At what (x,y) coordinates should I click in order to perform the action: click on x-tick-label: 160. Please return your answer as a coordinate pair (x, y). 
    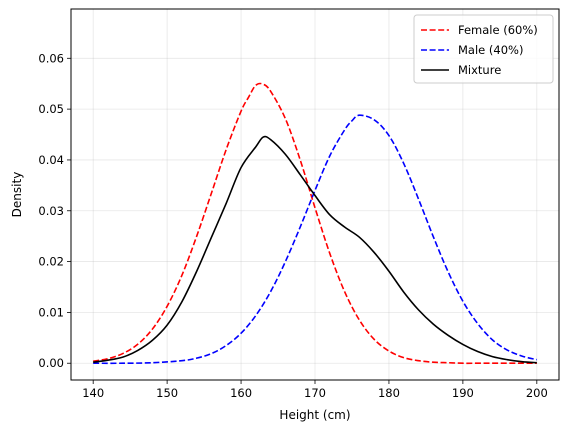
    Looking at the image, I should click on (241, 393).